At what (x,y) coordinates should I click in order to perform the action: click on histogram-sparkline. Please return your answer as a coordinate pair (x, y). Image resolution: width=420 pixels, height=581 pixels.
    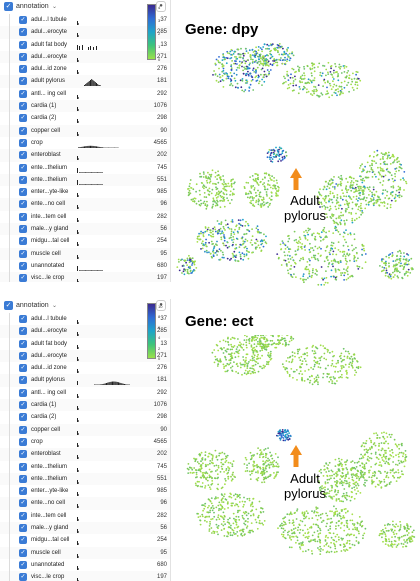
    Looking at the image, I should click on (105, 503).